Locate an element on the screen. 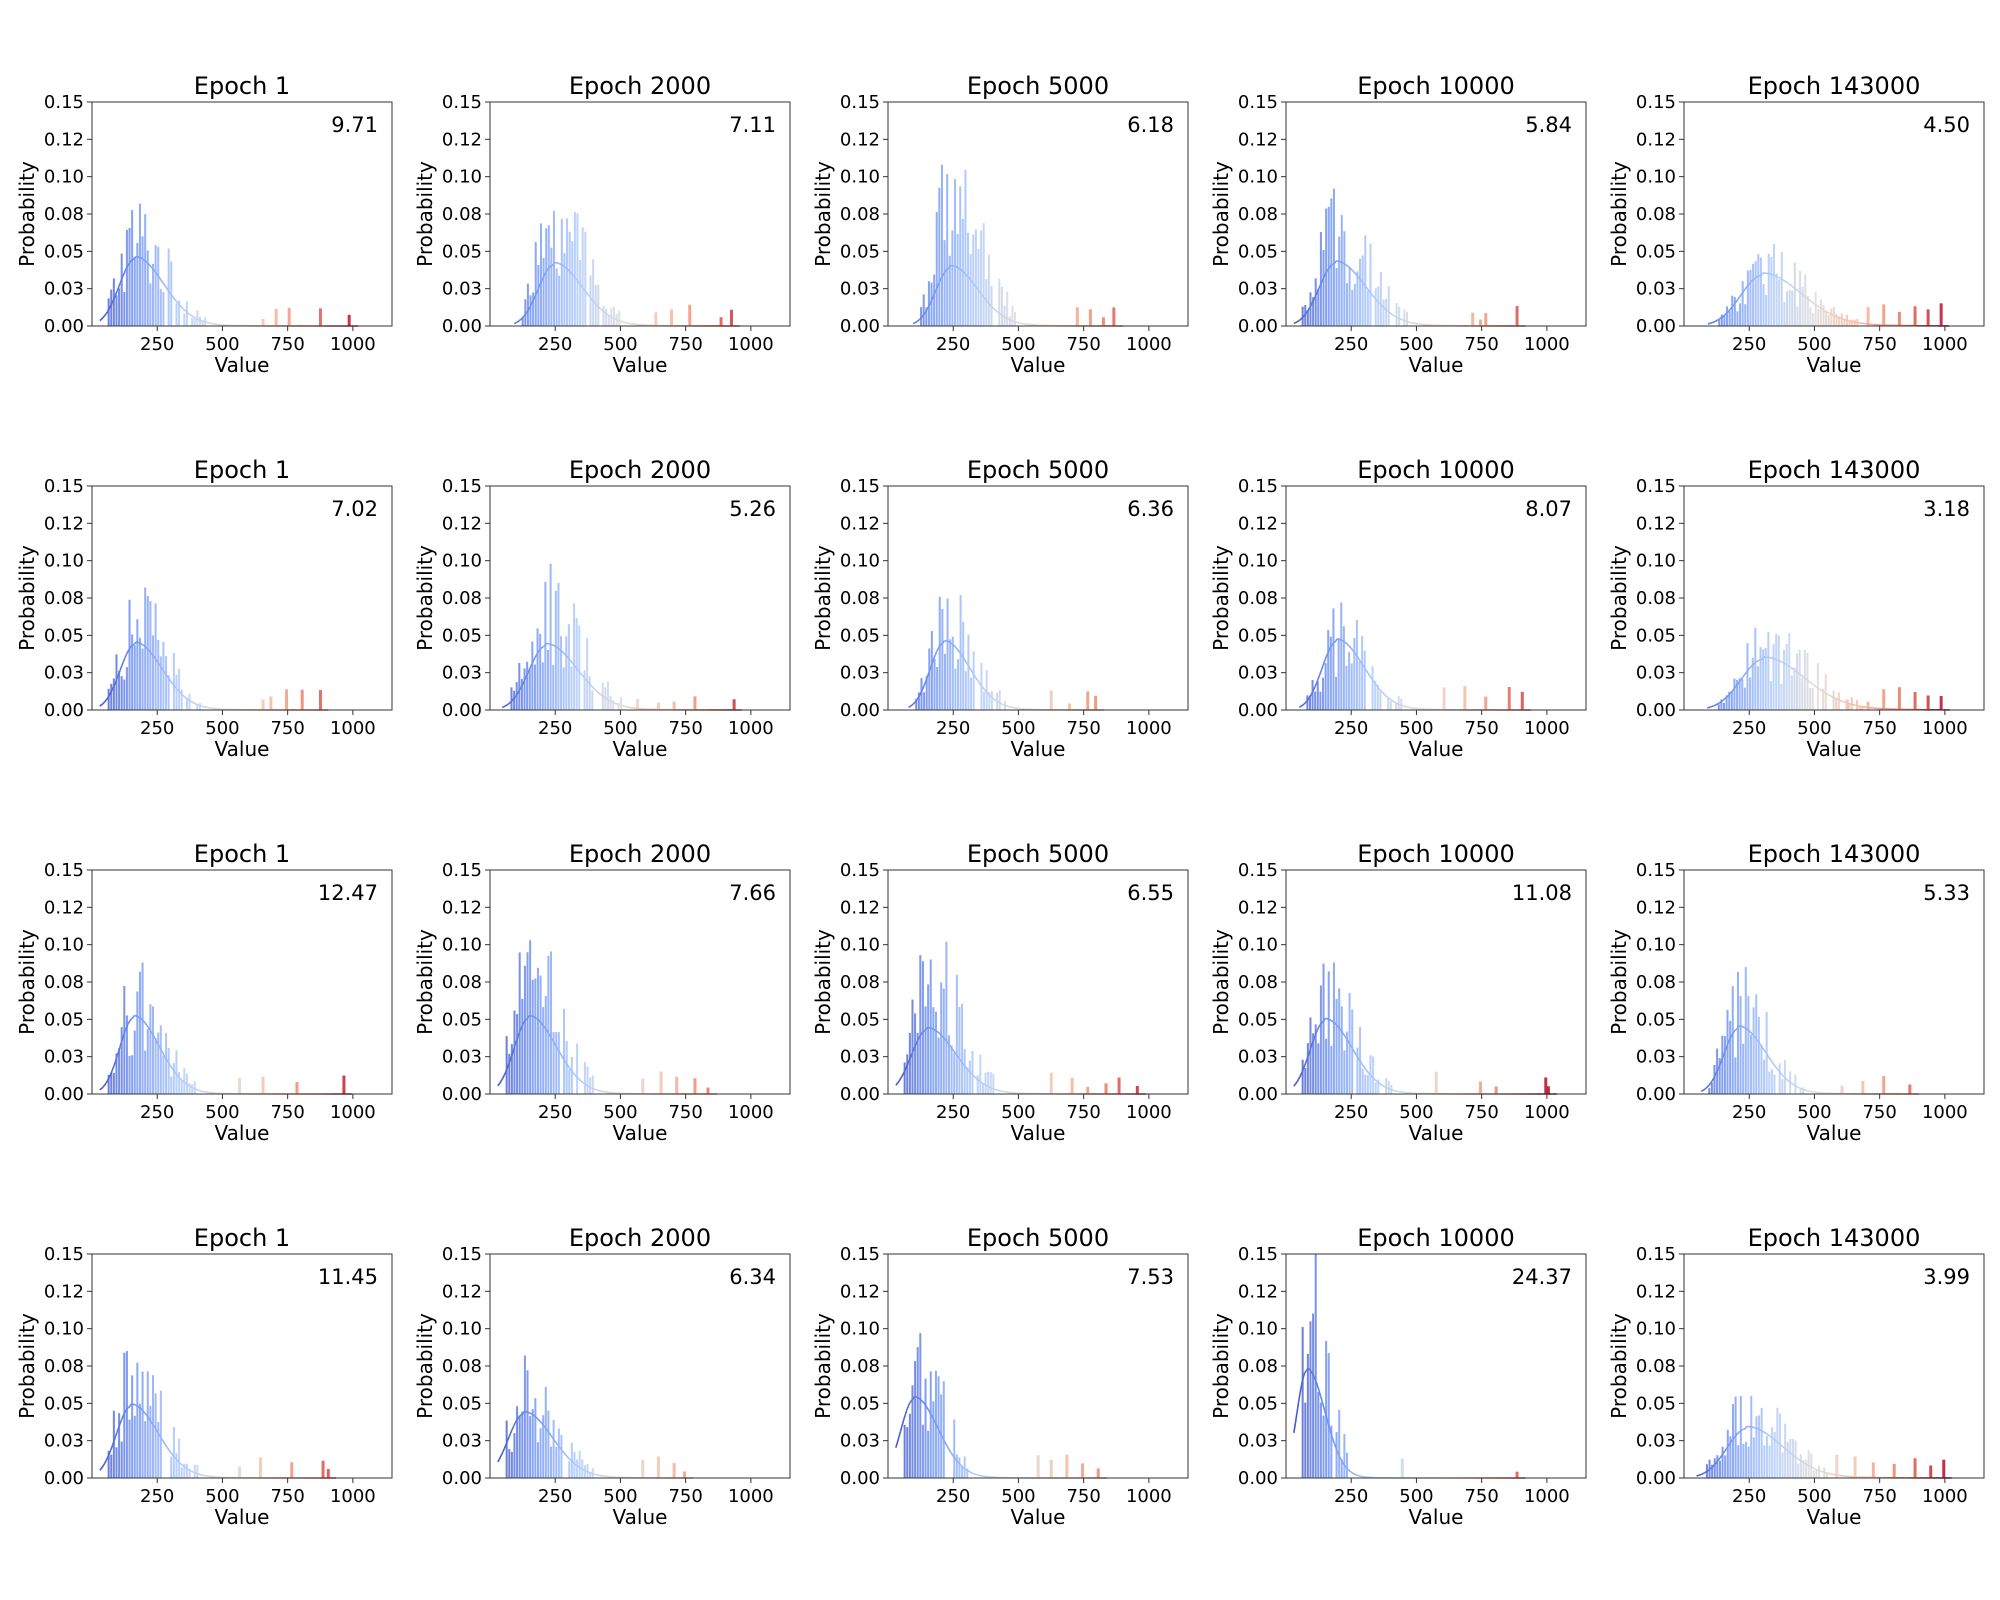 The width and height of the screenshot is (2000, 1600). subplot-stat-value: 5.33 is located at coordinates (1946, 893).